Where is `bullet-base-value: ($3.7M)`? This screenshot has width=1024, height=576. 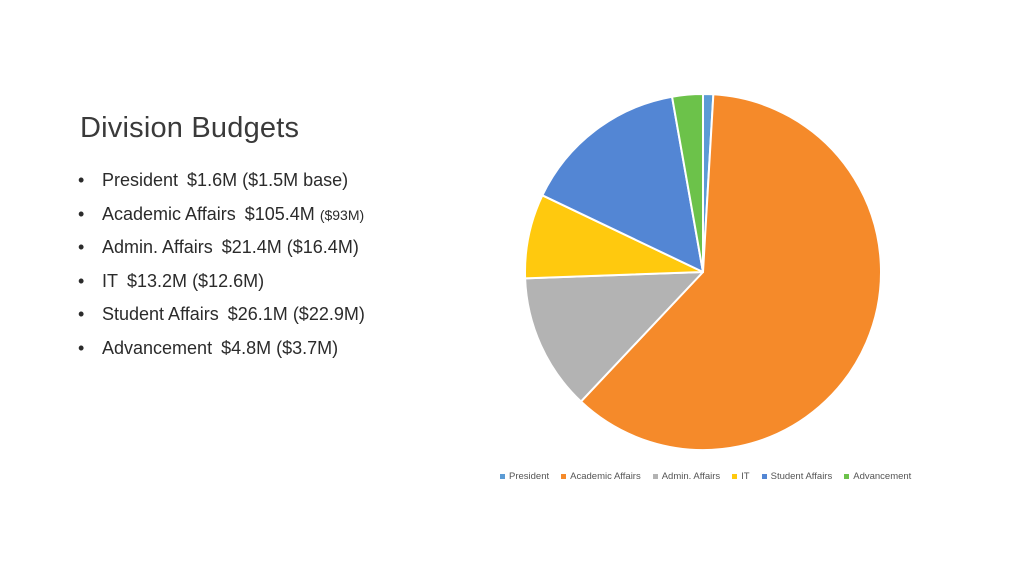 bullet-base-value: ($3.7M) is located at coordinates (307, 347).